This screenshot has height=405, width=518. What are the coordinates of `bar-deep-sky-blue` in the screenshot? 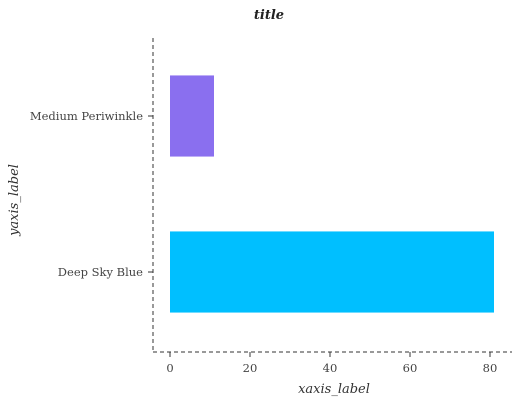 It's located at (332, 272).